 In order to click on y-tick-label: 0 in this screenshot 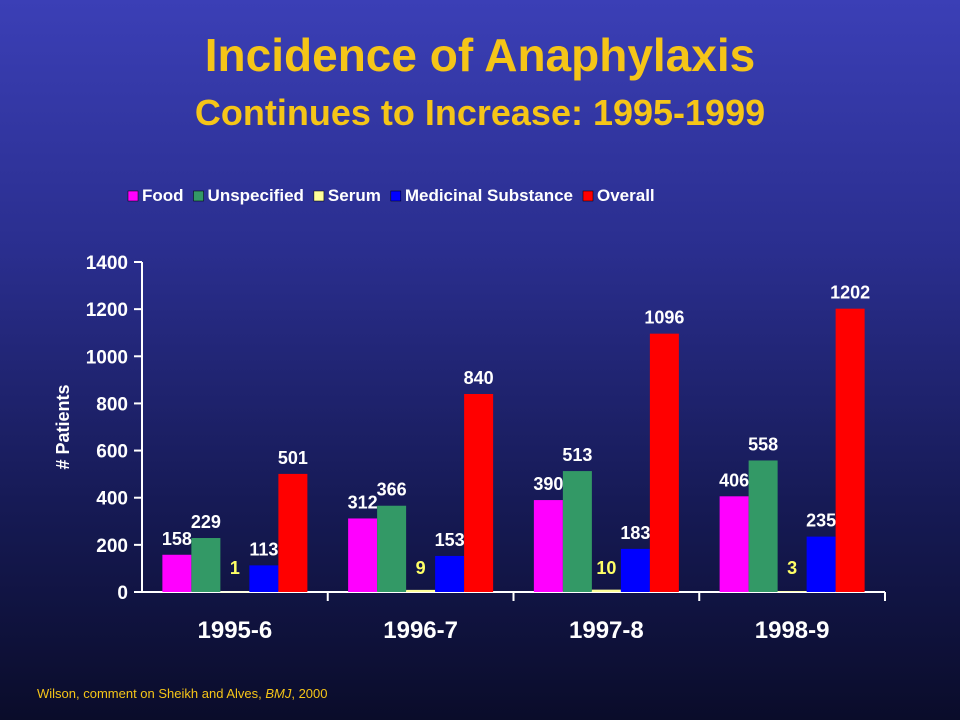, I will do `click(122, 593)`.